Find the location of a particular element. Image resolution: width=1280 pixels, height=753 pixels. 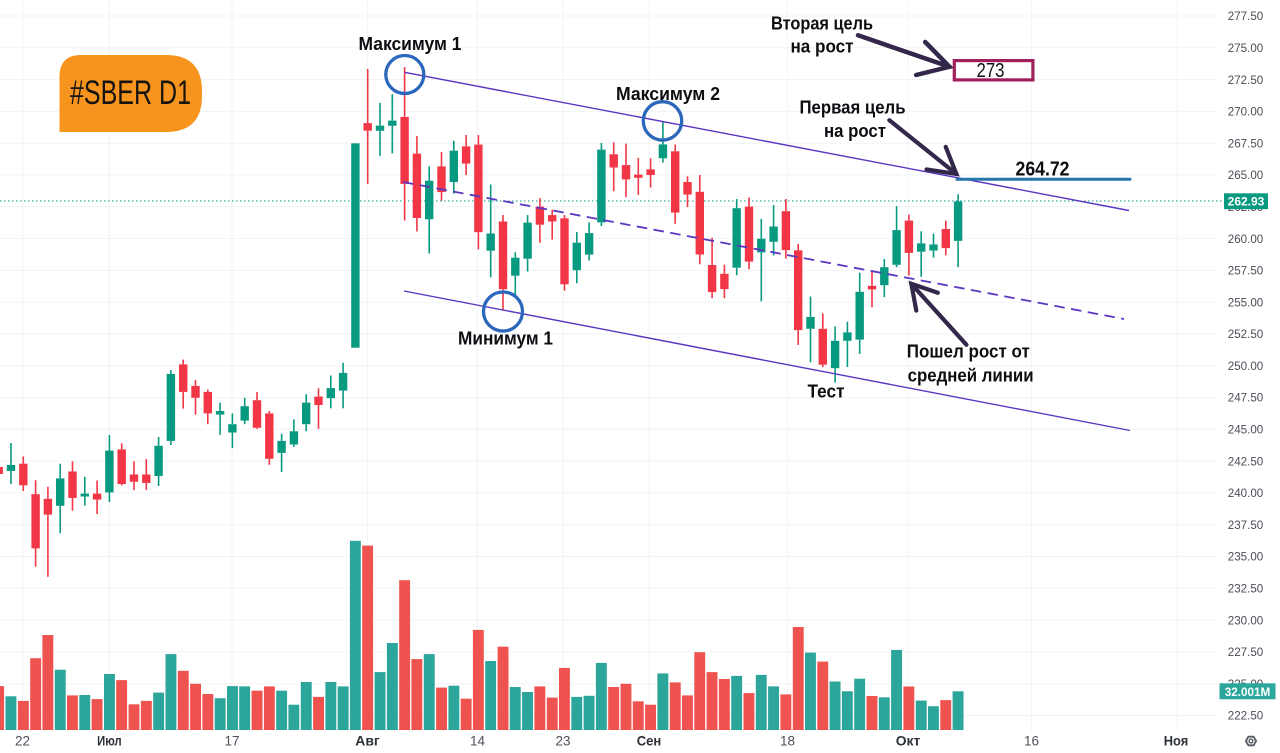

svg-text: 250.00 is located at coordinates (1246, 366).